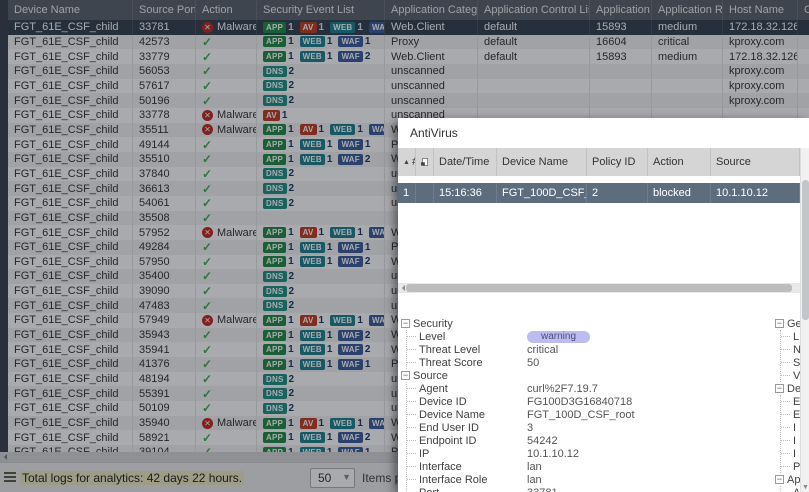  Describe the element at coordinates (760, 86) in the screenshot. I see `host-name-cell: kproxy.com` at that location.